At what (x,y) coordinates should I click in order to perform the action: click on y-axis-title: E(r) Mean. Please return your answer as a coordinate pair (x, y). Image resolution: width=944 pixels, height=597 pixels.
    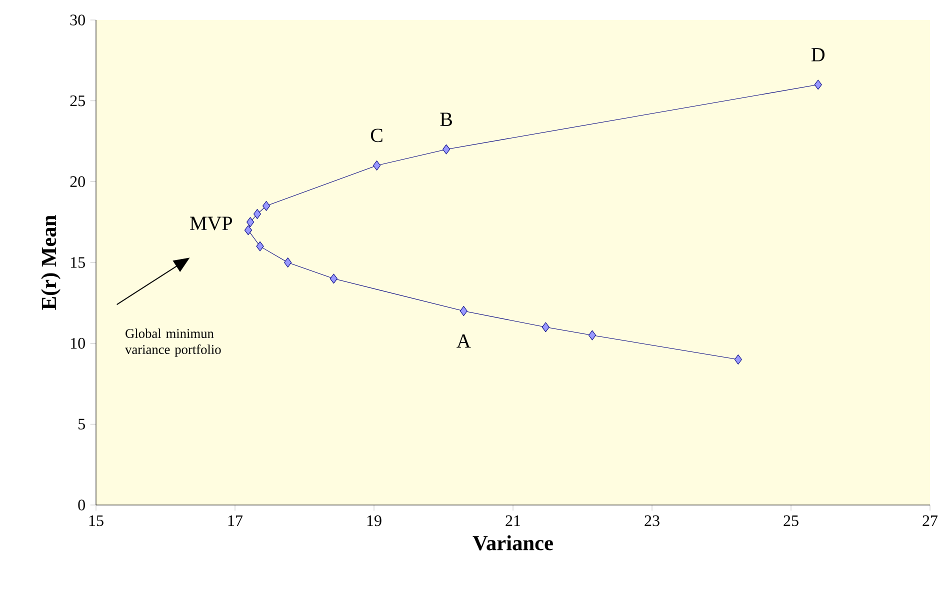
    Looking at the image, I should click on (50, 262).